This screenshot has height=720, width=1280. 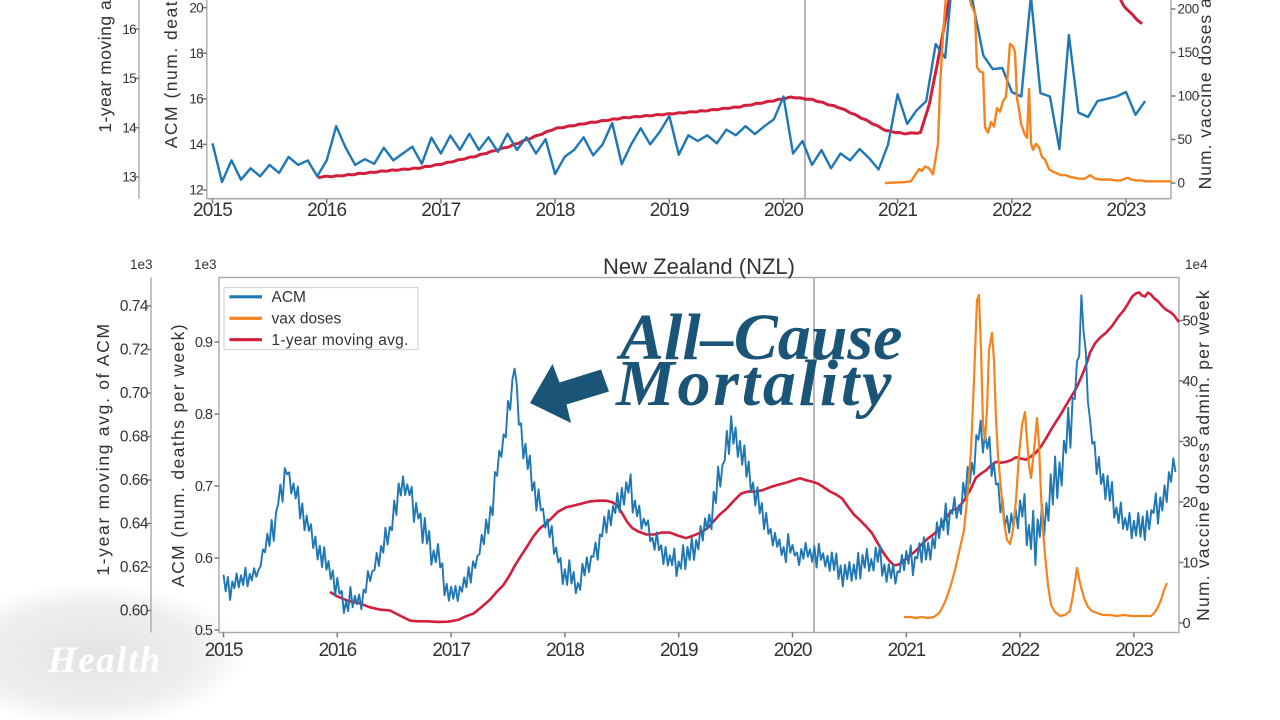 I want to click on svg-text: 1e4, so click(x=1196, y=264).